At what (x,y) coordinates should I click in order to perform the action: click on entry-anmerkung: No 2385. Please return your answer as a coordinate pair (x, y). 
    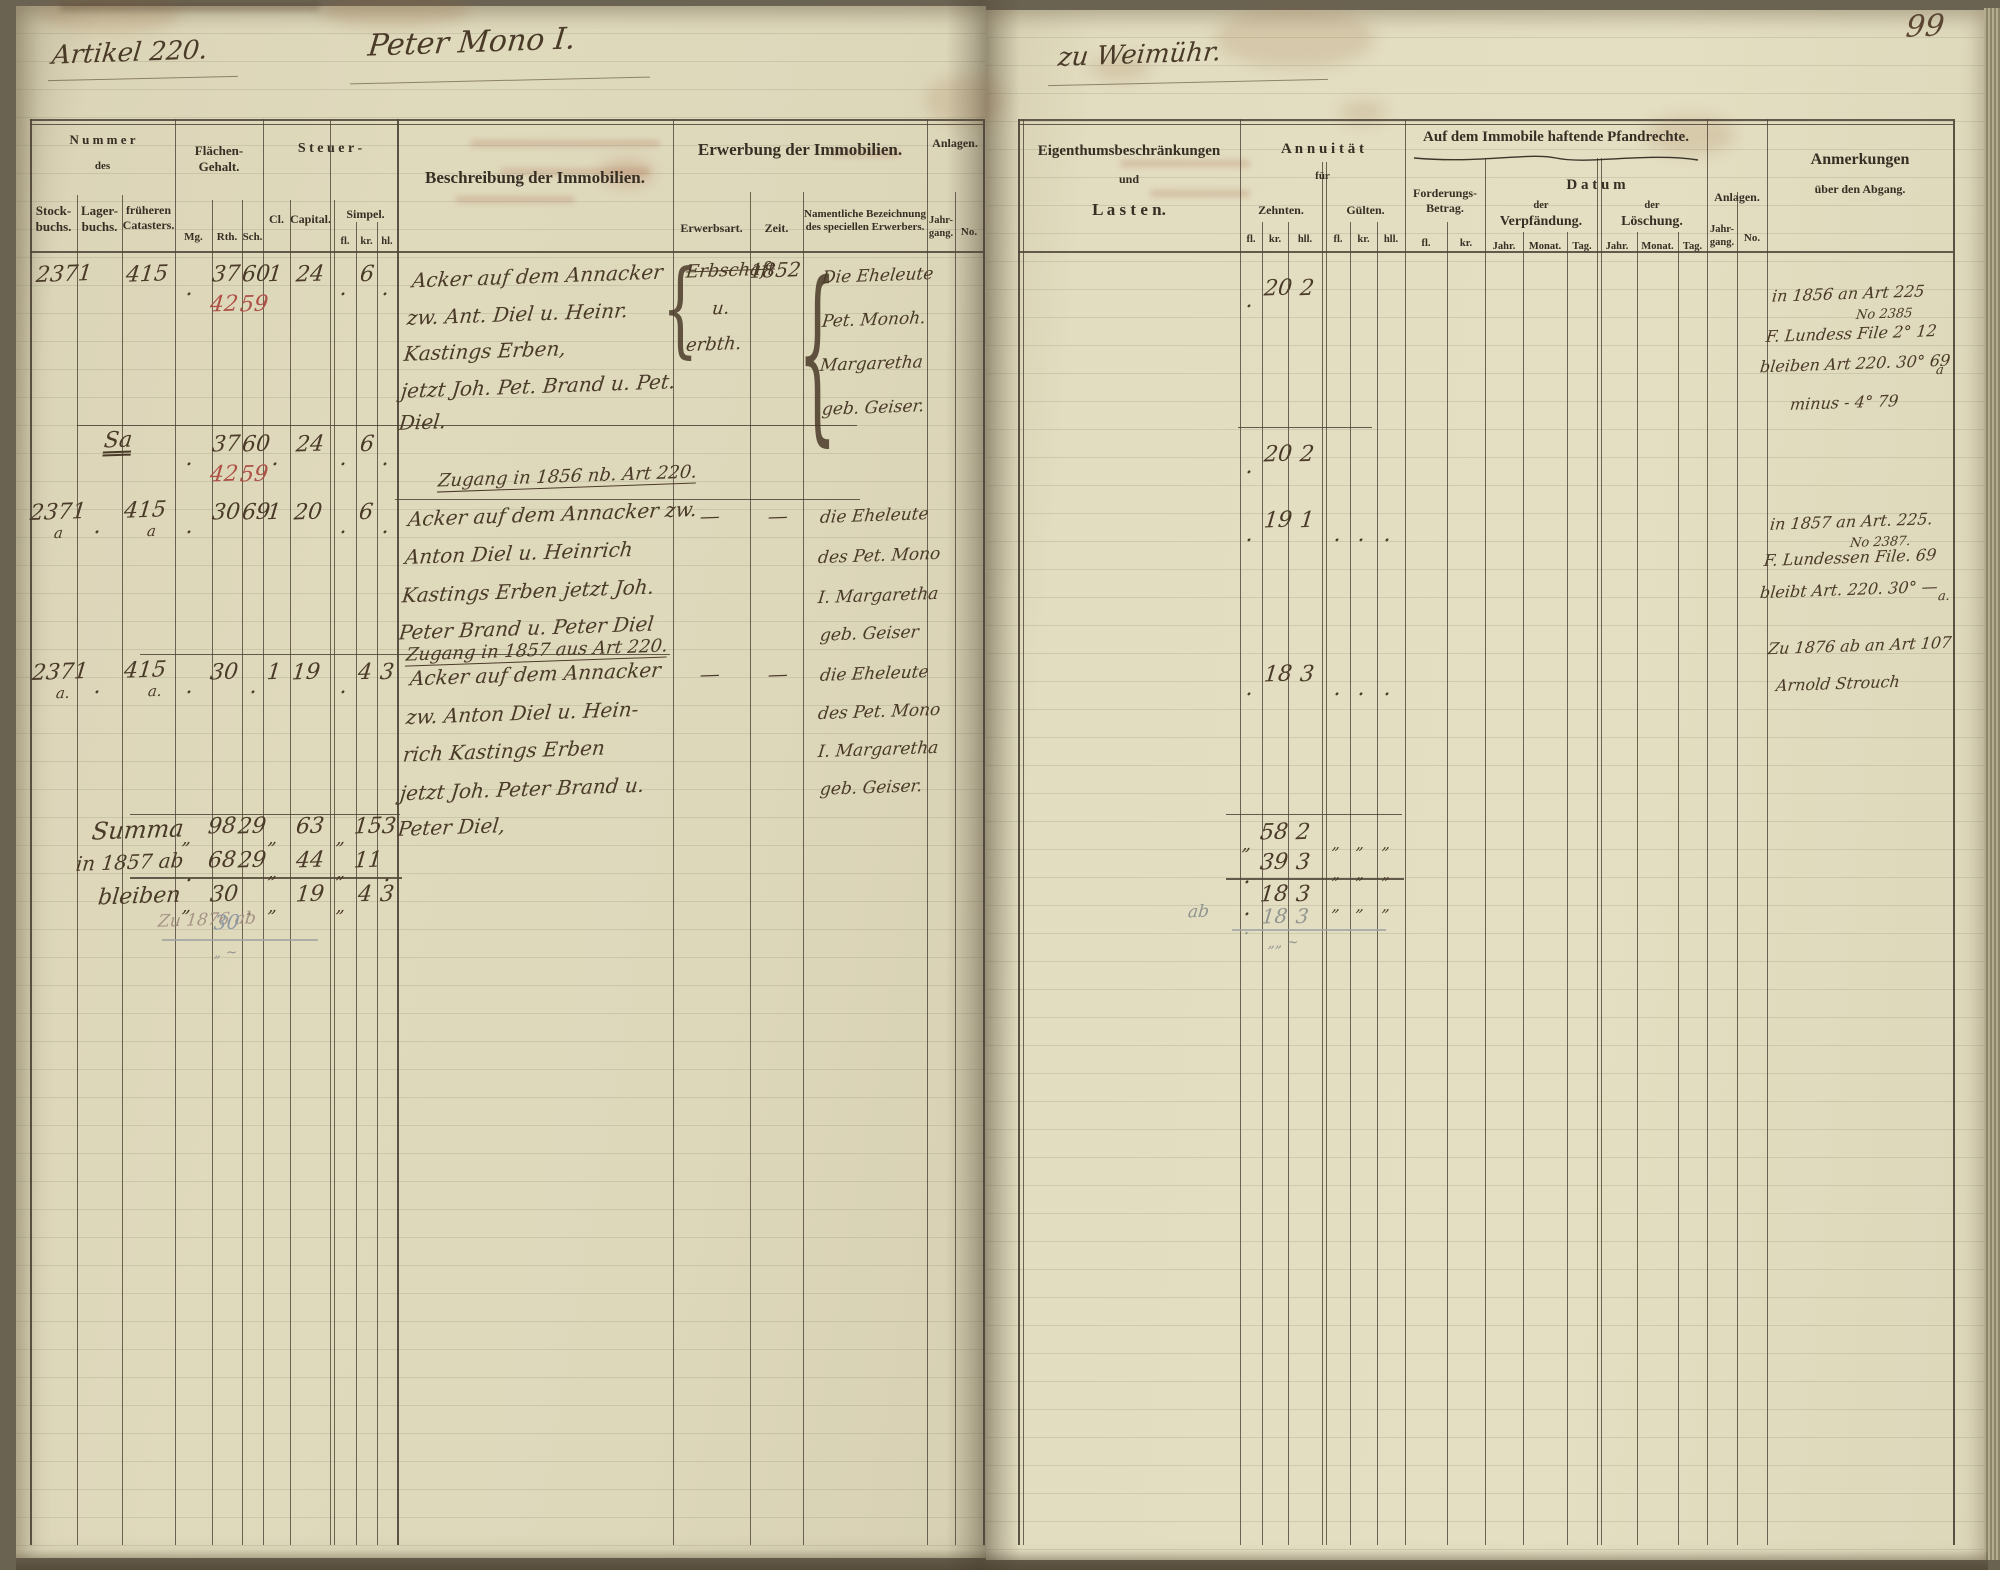
    Looking at the image, I should click on (1884, 314).